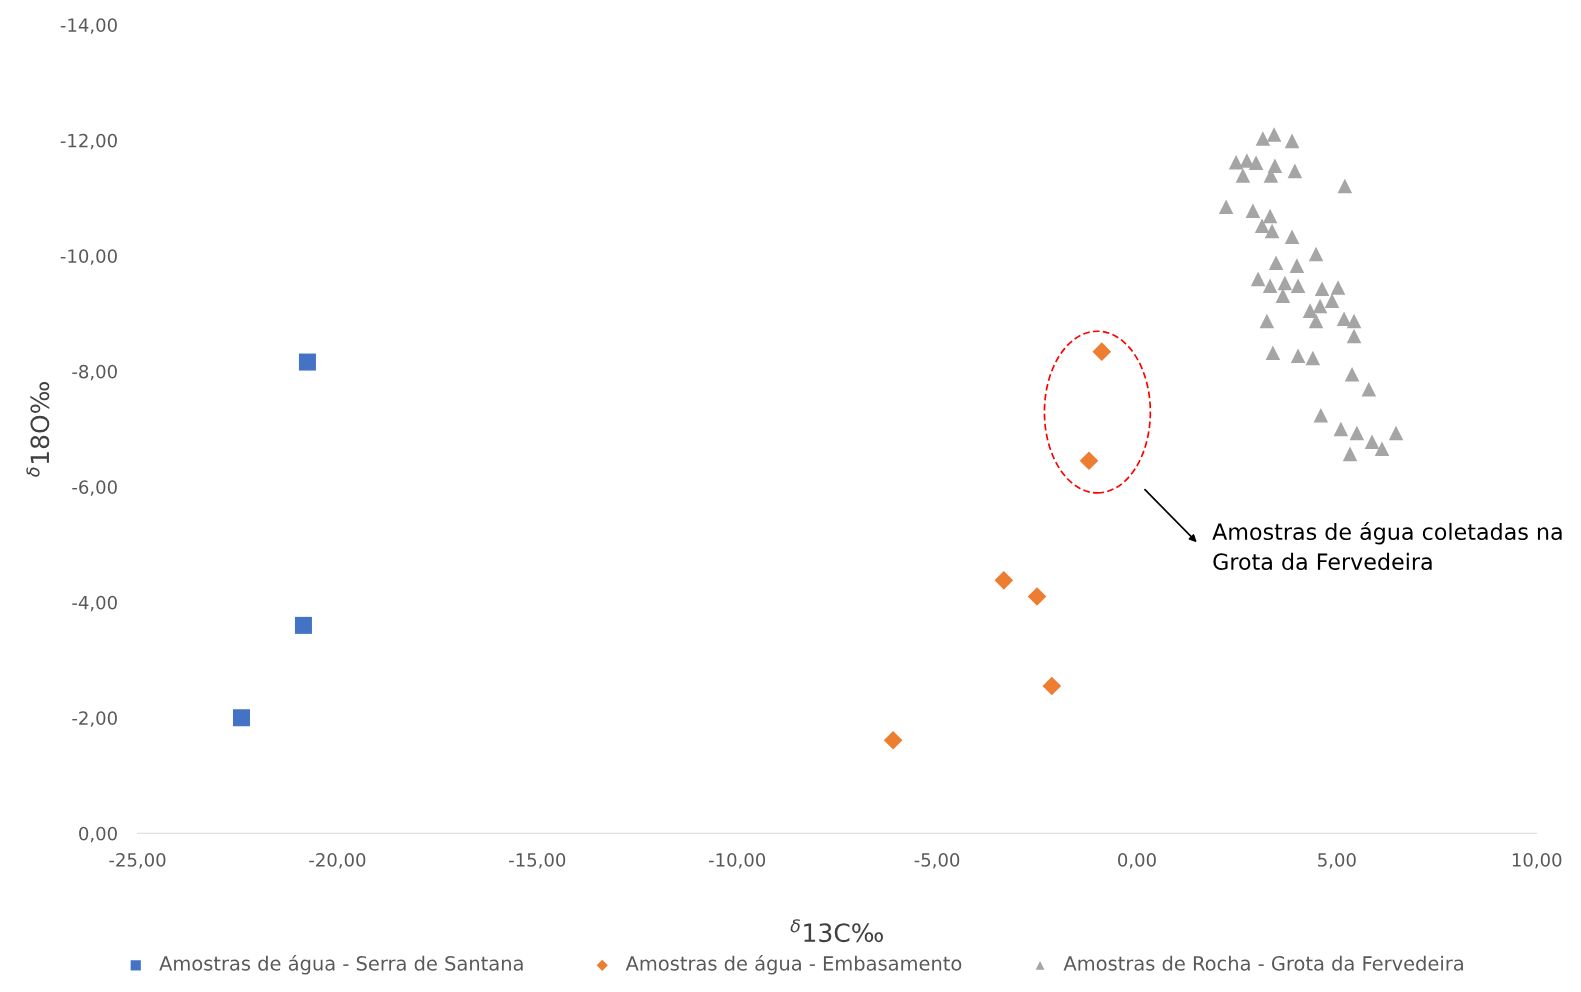 Image resolution: width=1581 pixels, height=992 pixels. Describe the element at coordinates (1387, 546) in the screenshot. I see `annotation: Amostras de água coletadas na Grota da Fervedeira` at that location.